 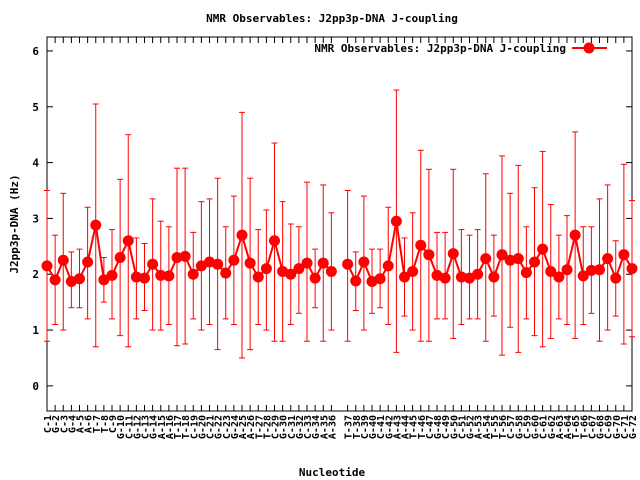 What do you see at coordinates (178, 427) in the screenshot?
I see `x-tick-label: T-17` at bounding box center [178, 427].